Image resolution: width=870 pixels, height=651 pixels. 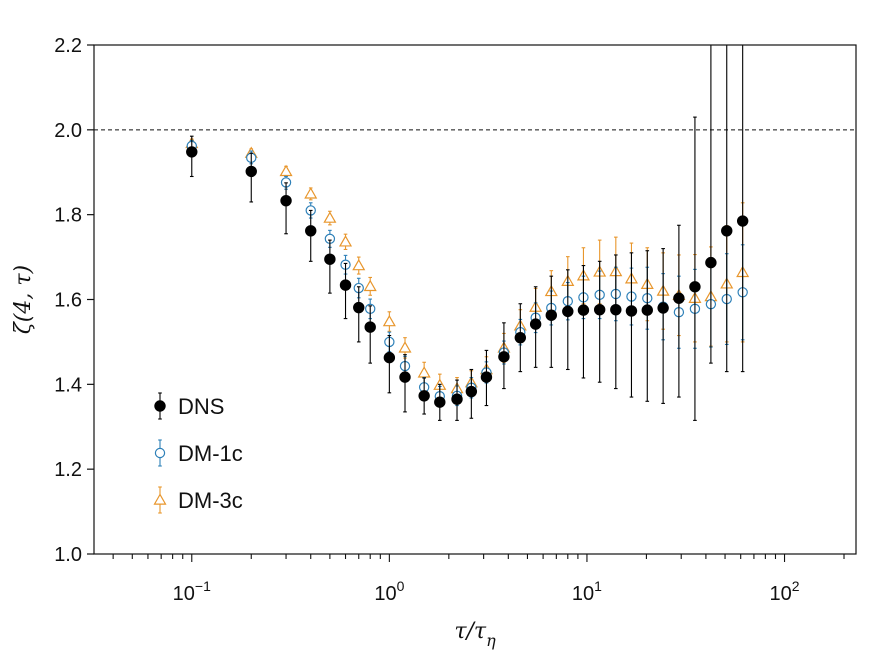 What do you see at coordinates (796, 586) in the screenshot?
I see `x-tick-exponent: 2` at bounding box center [796, 586].